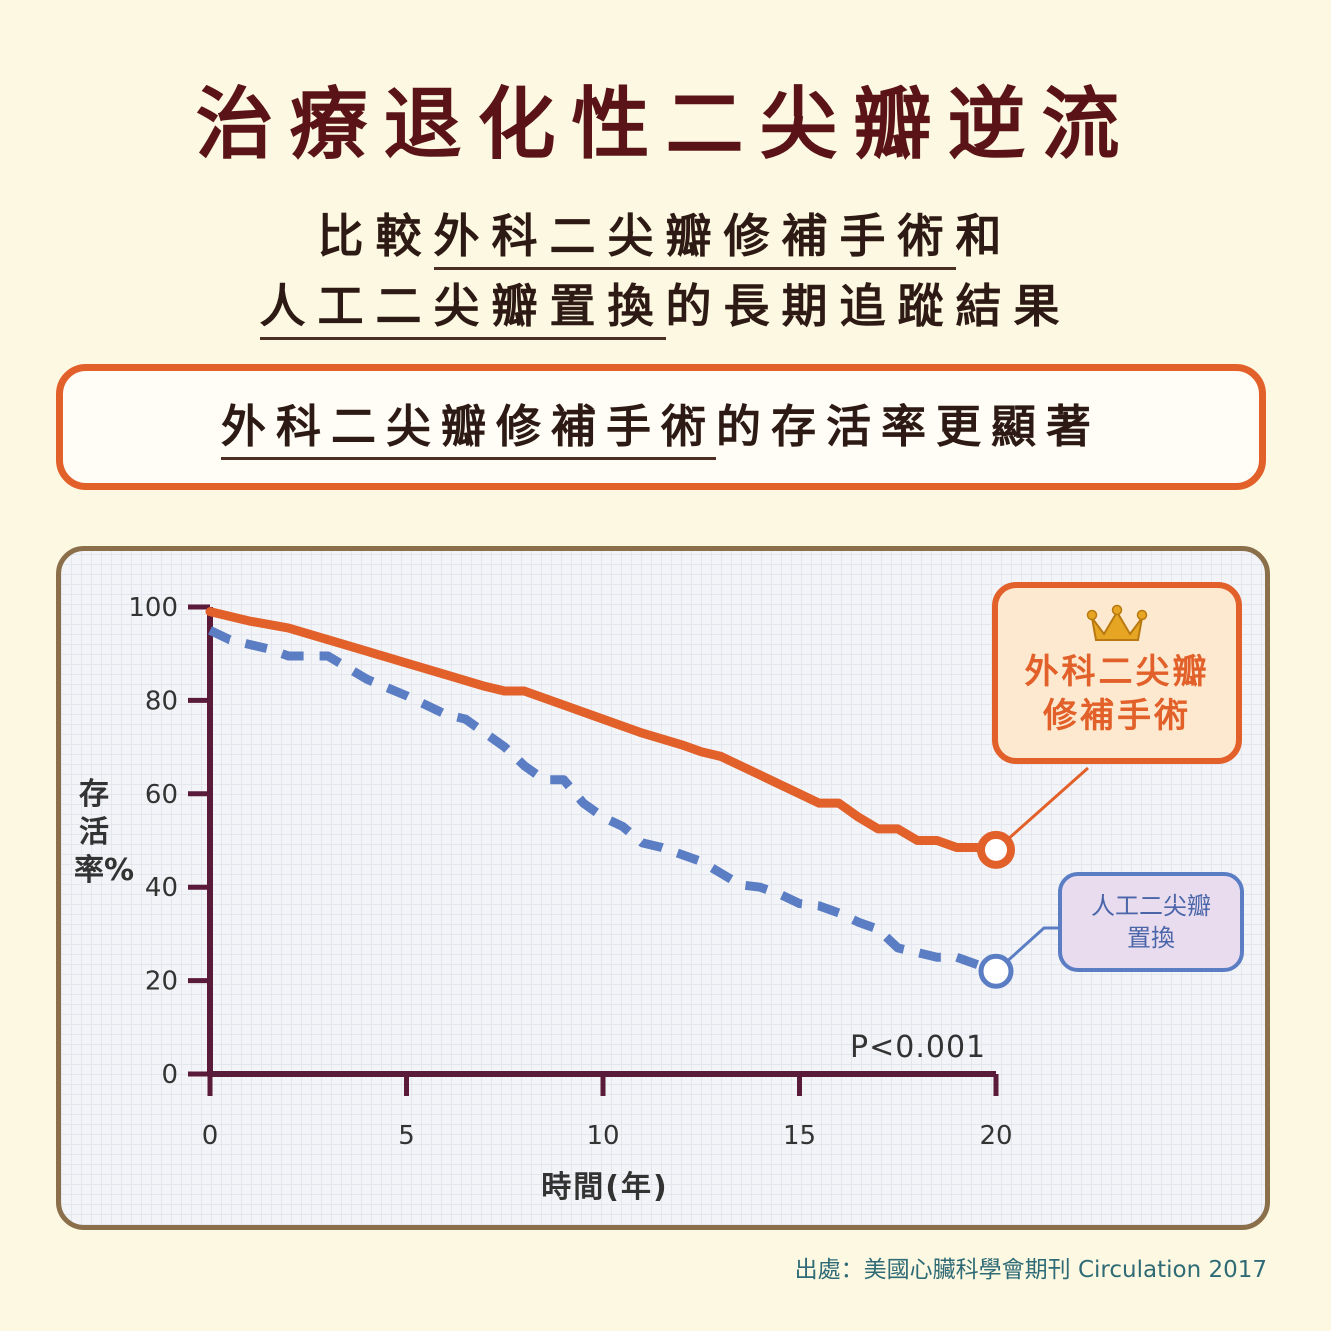  What do you see at coordinates (665, 125) in the screenshot?
I see `page-title: 治療退化性二尖瓣逆流` at bounding box center [665, 125].